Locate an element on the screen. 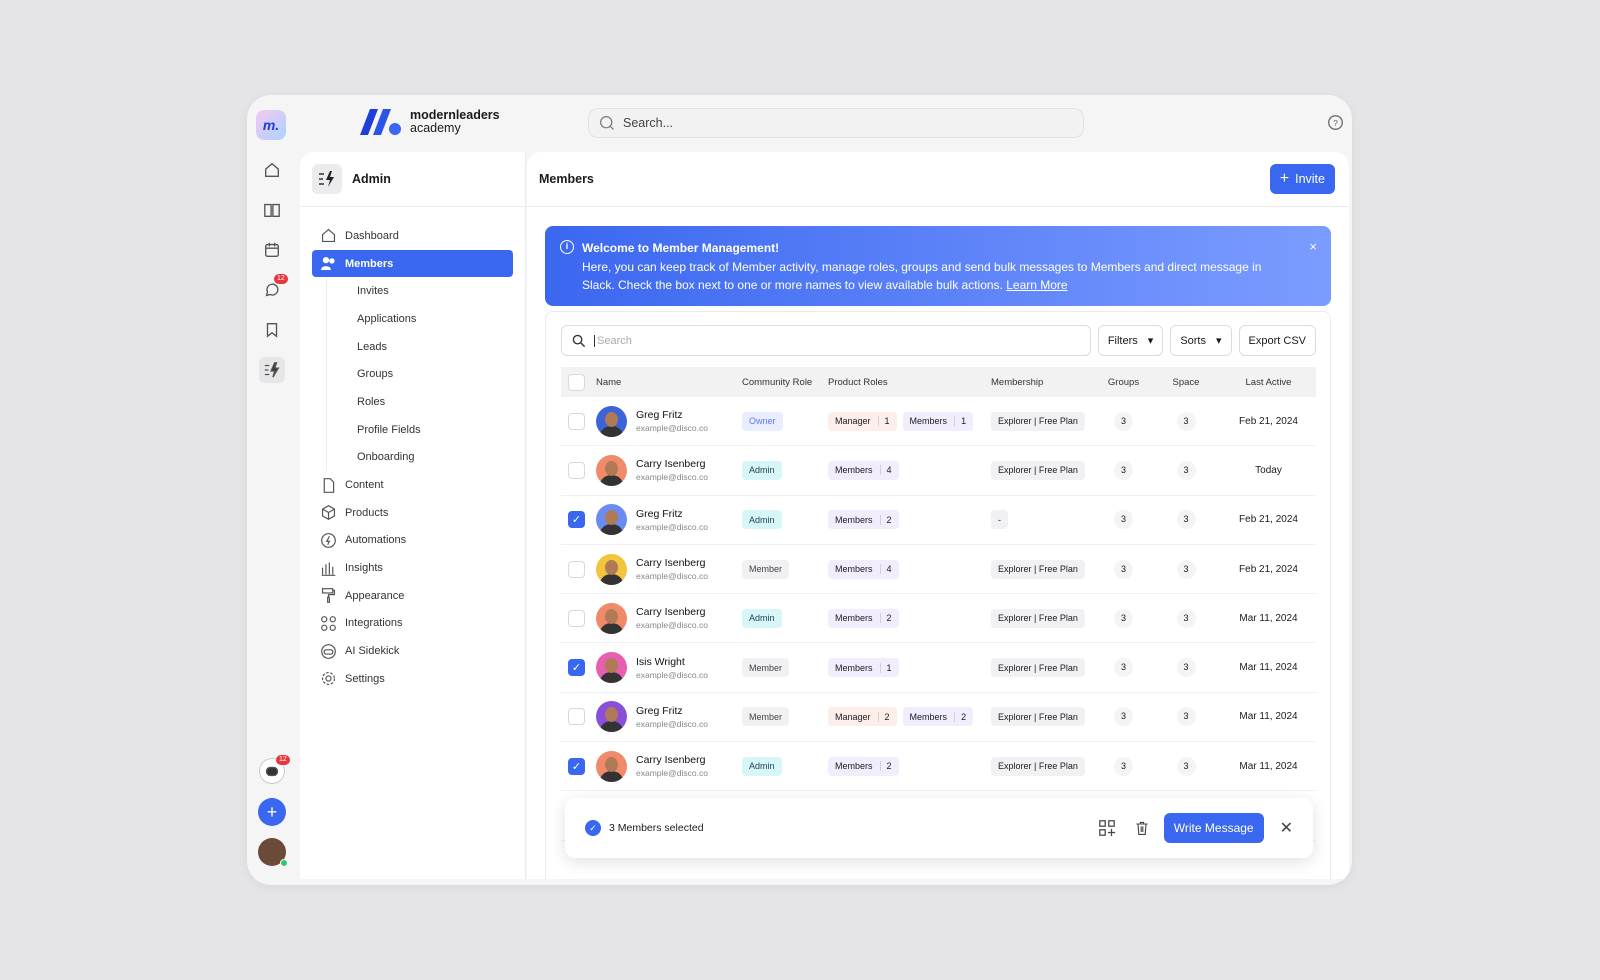 The width and height of the screenshot is (1600, 980). nav-label: Invites is located at coordinates (373, 291).